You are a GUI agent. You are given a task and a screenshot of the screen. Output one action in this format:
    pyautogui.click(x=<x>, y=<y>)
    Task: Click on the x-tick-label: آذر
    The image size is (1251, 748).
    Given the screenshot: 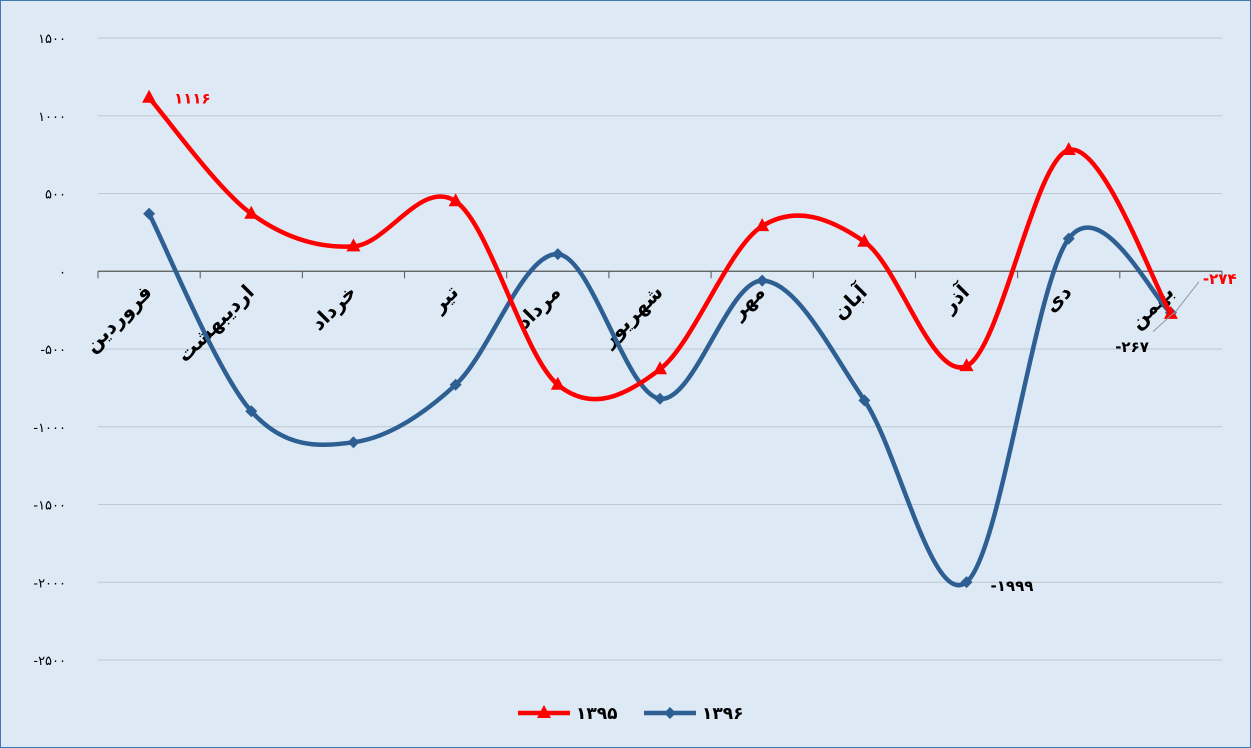 What is the action you would take?
    pyautogui.click(x=954, y=297)
    